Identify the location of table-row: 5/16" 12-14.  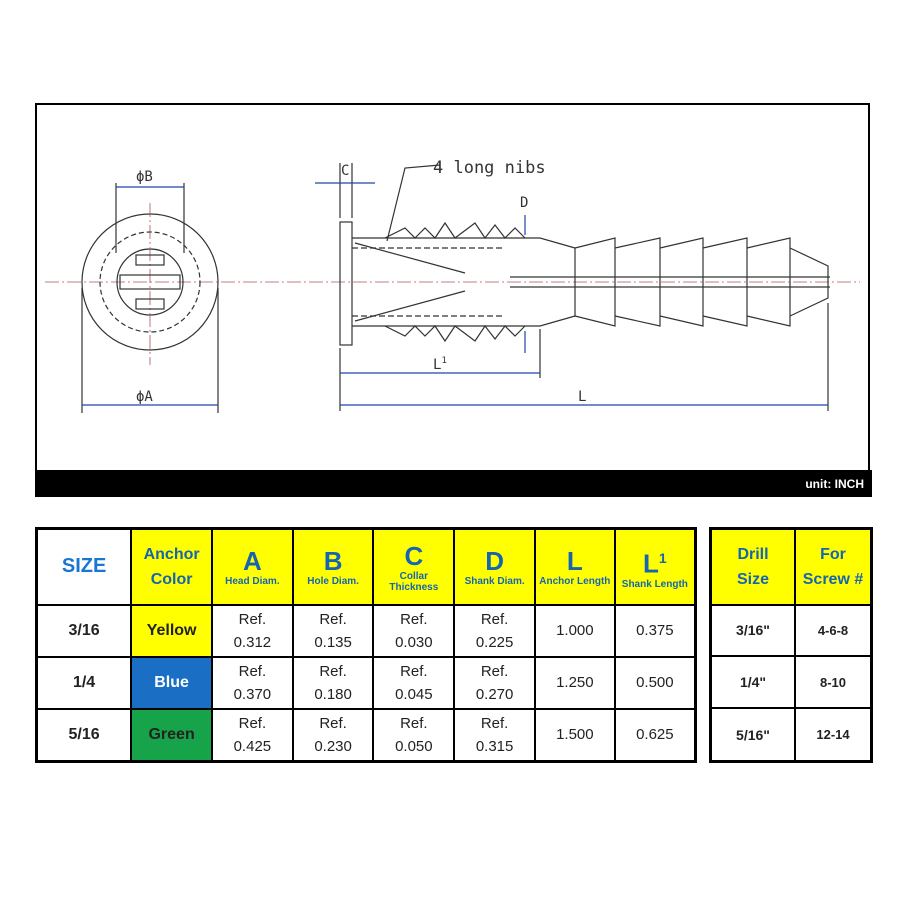
(791, 735).